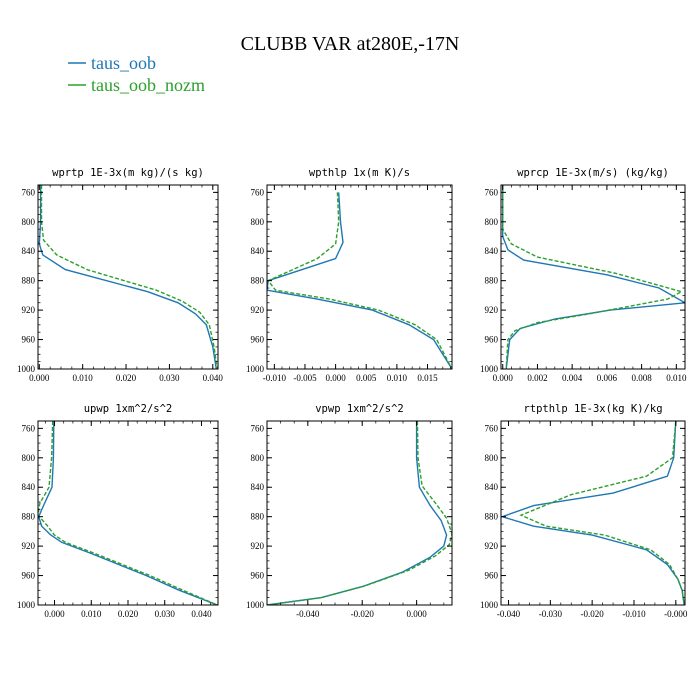 This screenshot has width=700, height=700. I want to click on legend-label-taus-oob-nozm: taus_oob_nozm, so click(148, 85).